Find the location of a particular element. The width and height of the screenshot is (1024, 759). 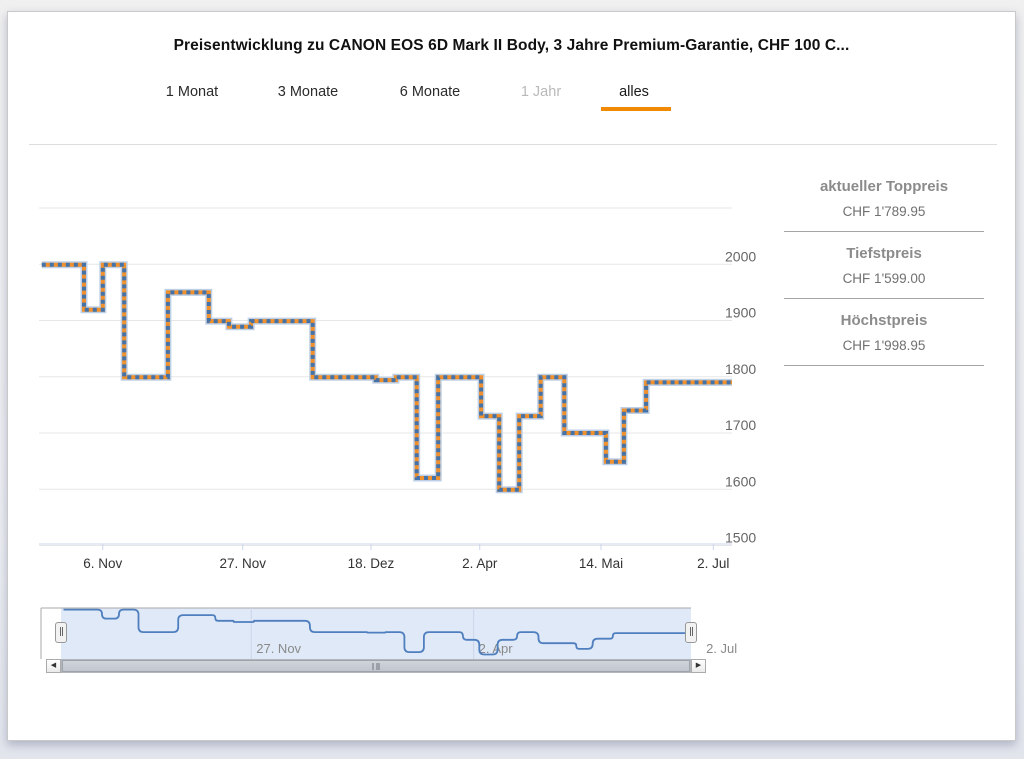

x-axis-label-14. Mai: 14. Mai is located at coordinates (601, 563).